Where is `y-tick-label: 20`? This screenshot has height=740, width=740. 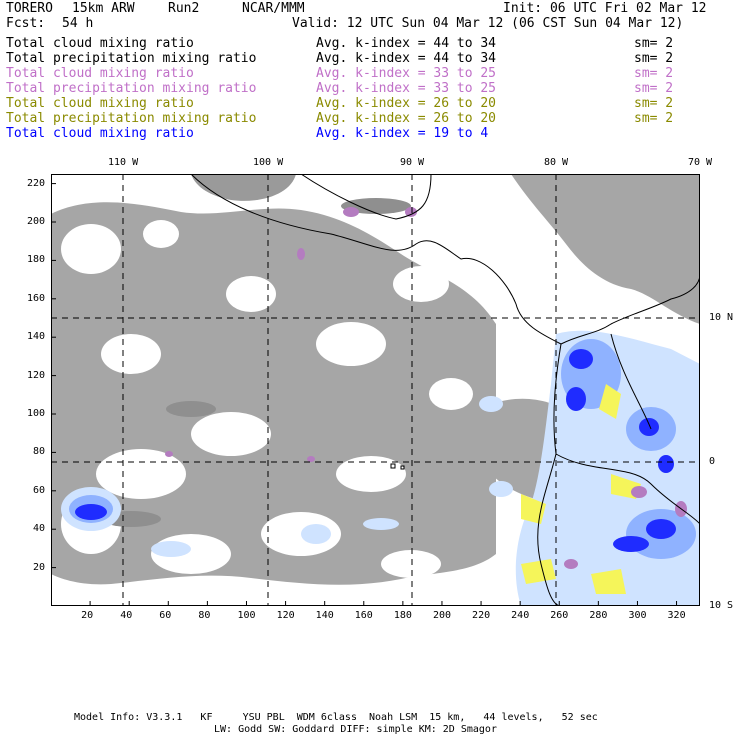 y-tick-label: 20 is located at coordinates (39, 567).